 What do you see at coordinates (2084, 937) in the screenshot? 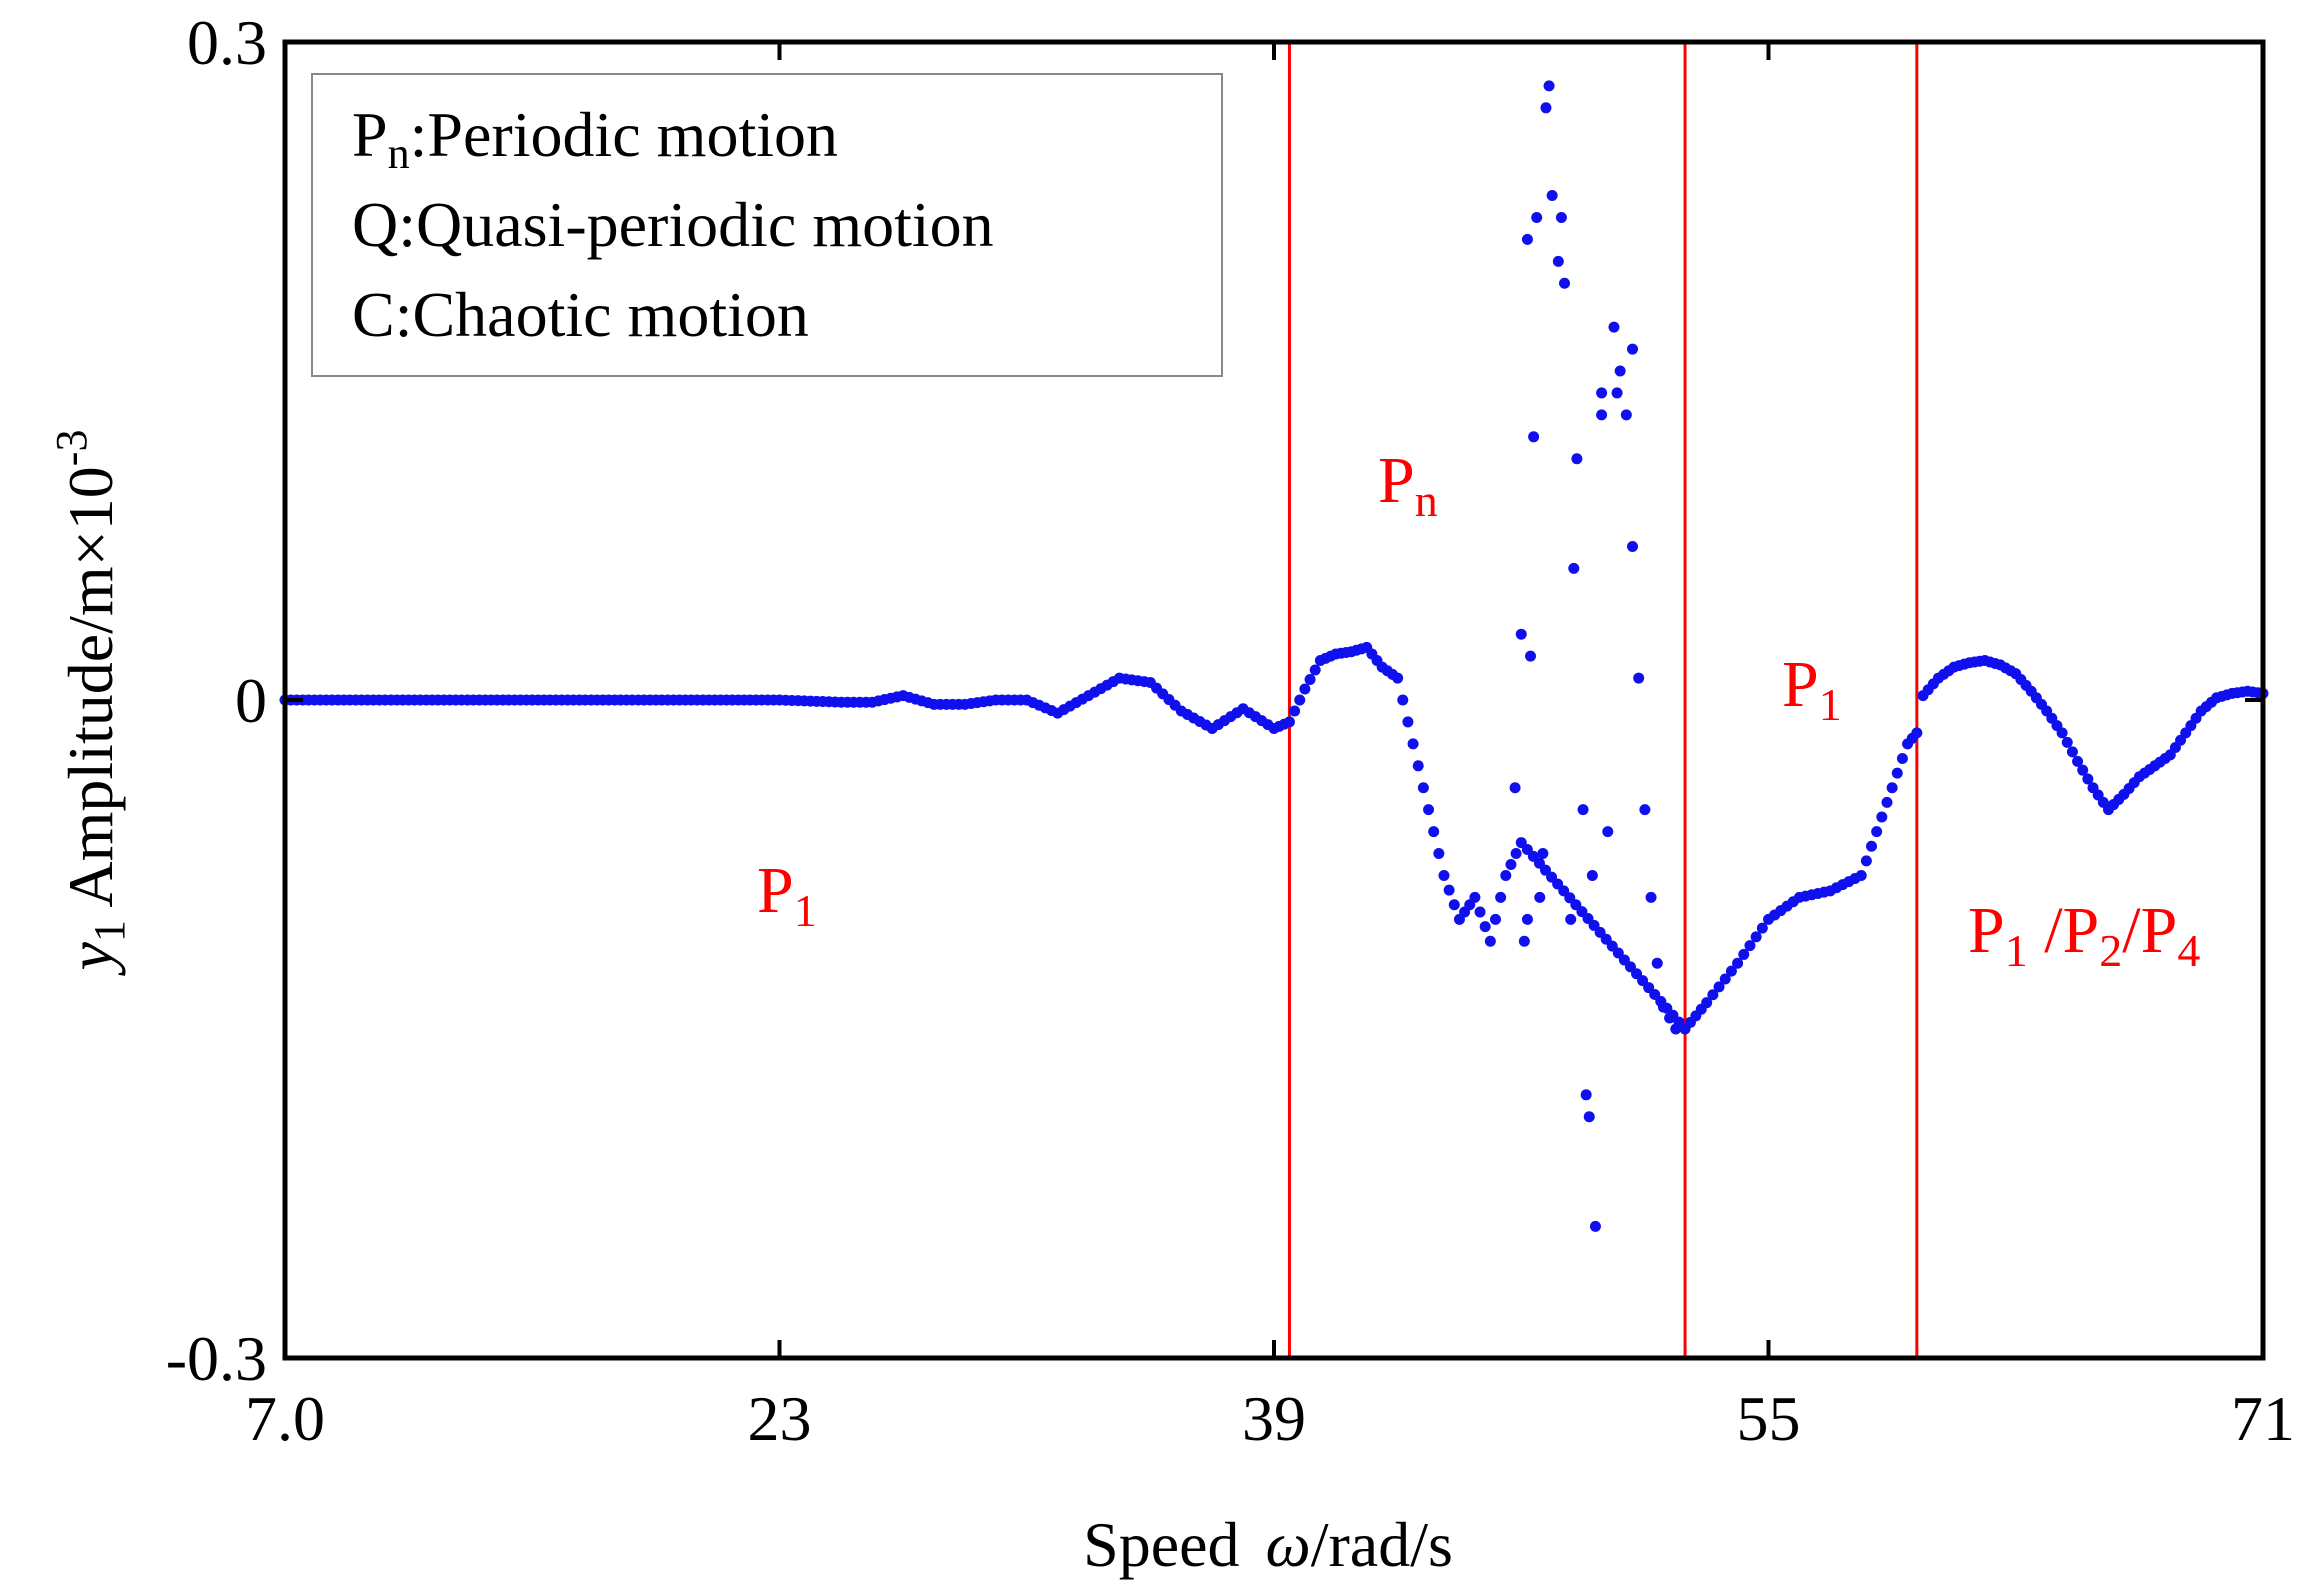
I see `region-label-p1-p2-p4: P1 /P2/P4` at bounding box center [2084, 937].